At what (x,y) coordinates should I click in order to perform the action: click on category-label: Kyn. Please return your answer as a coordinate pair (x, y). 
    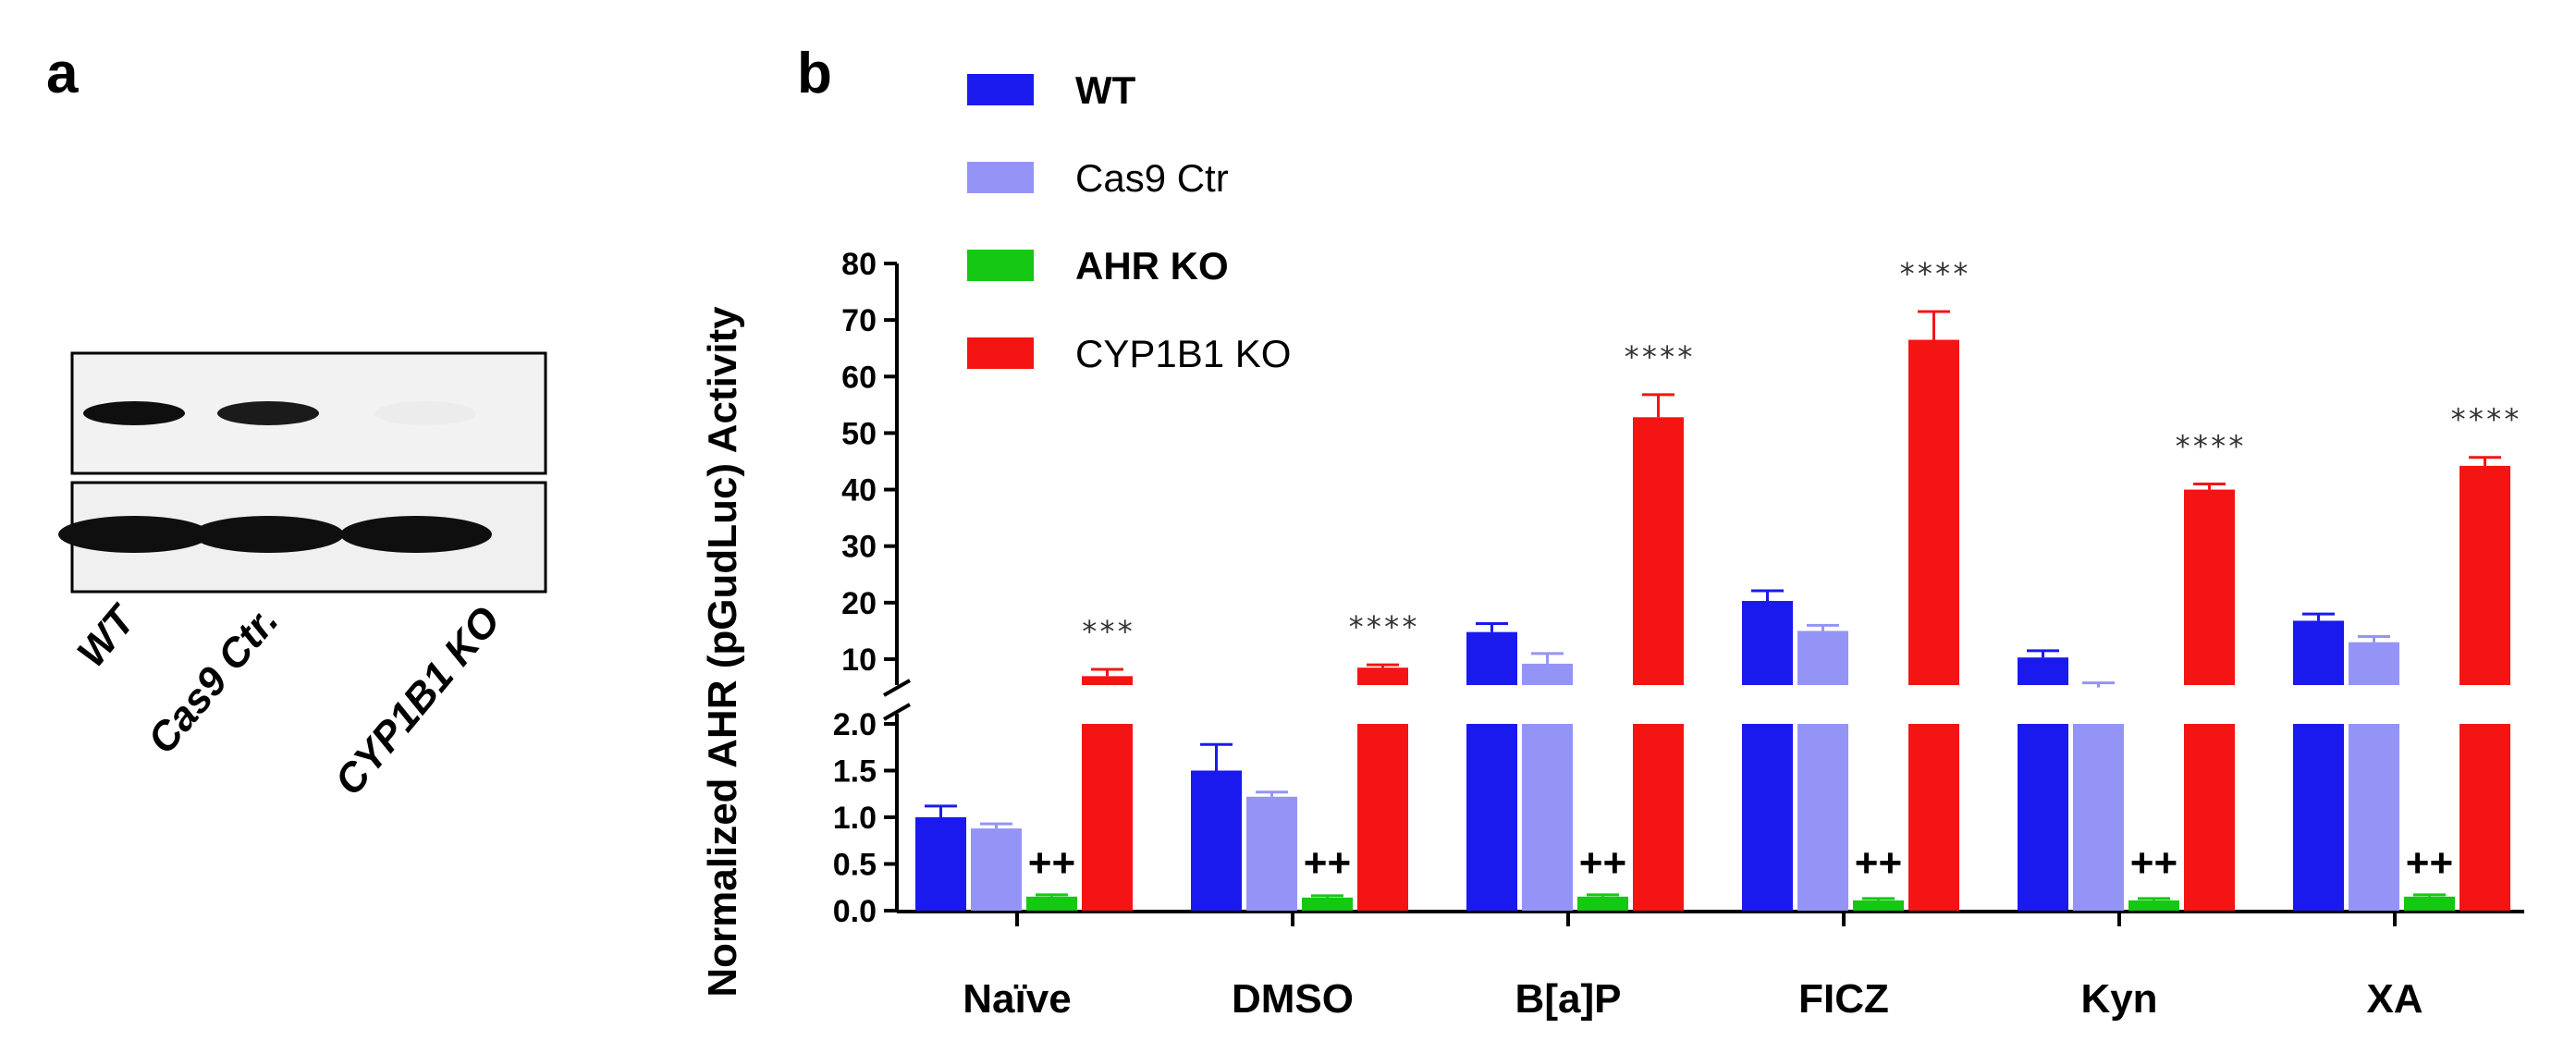
    Looking at the image, I should click on (2118, 999).